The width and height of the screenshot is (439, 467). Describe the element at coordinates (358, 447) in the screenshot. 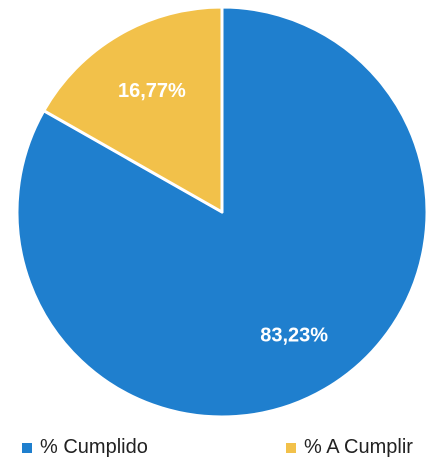

I see `legend-label-a-cumplir: % A Cumplir` at that location.